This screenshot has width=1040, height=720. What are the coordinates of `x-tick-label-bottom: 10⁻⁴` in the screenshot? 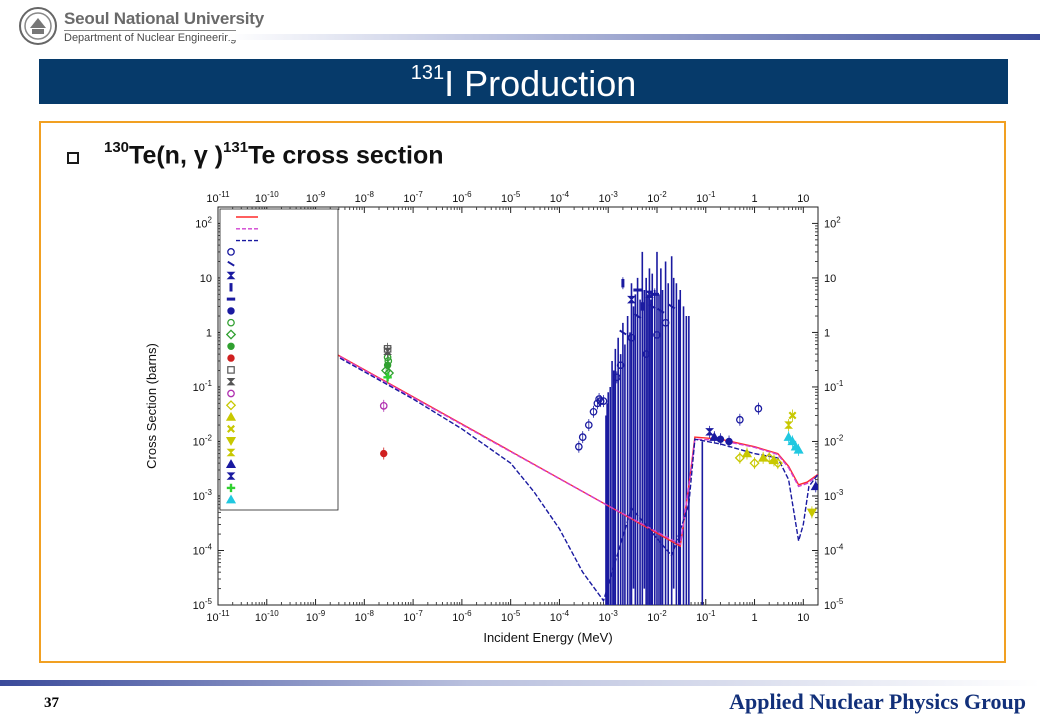 It's located at (560, 616).